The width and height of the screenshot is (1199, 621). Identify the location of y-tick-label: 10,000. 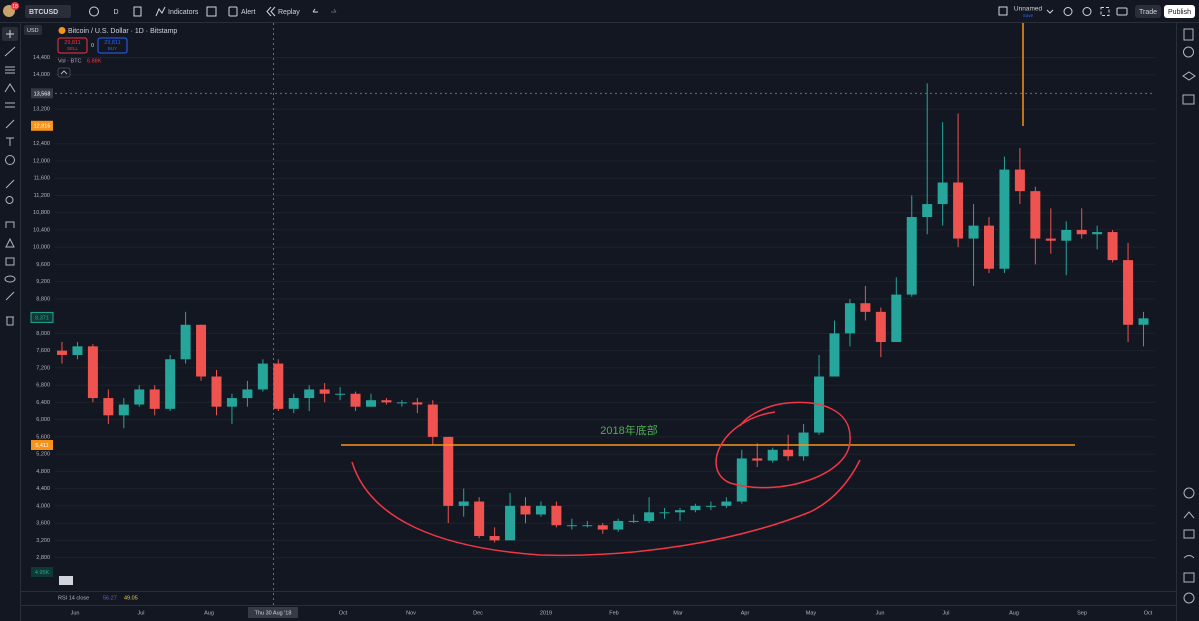
(41, 248).